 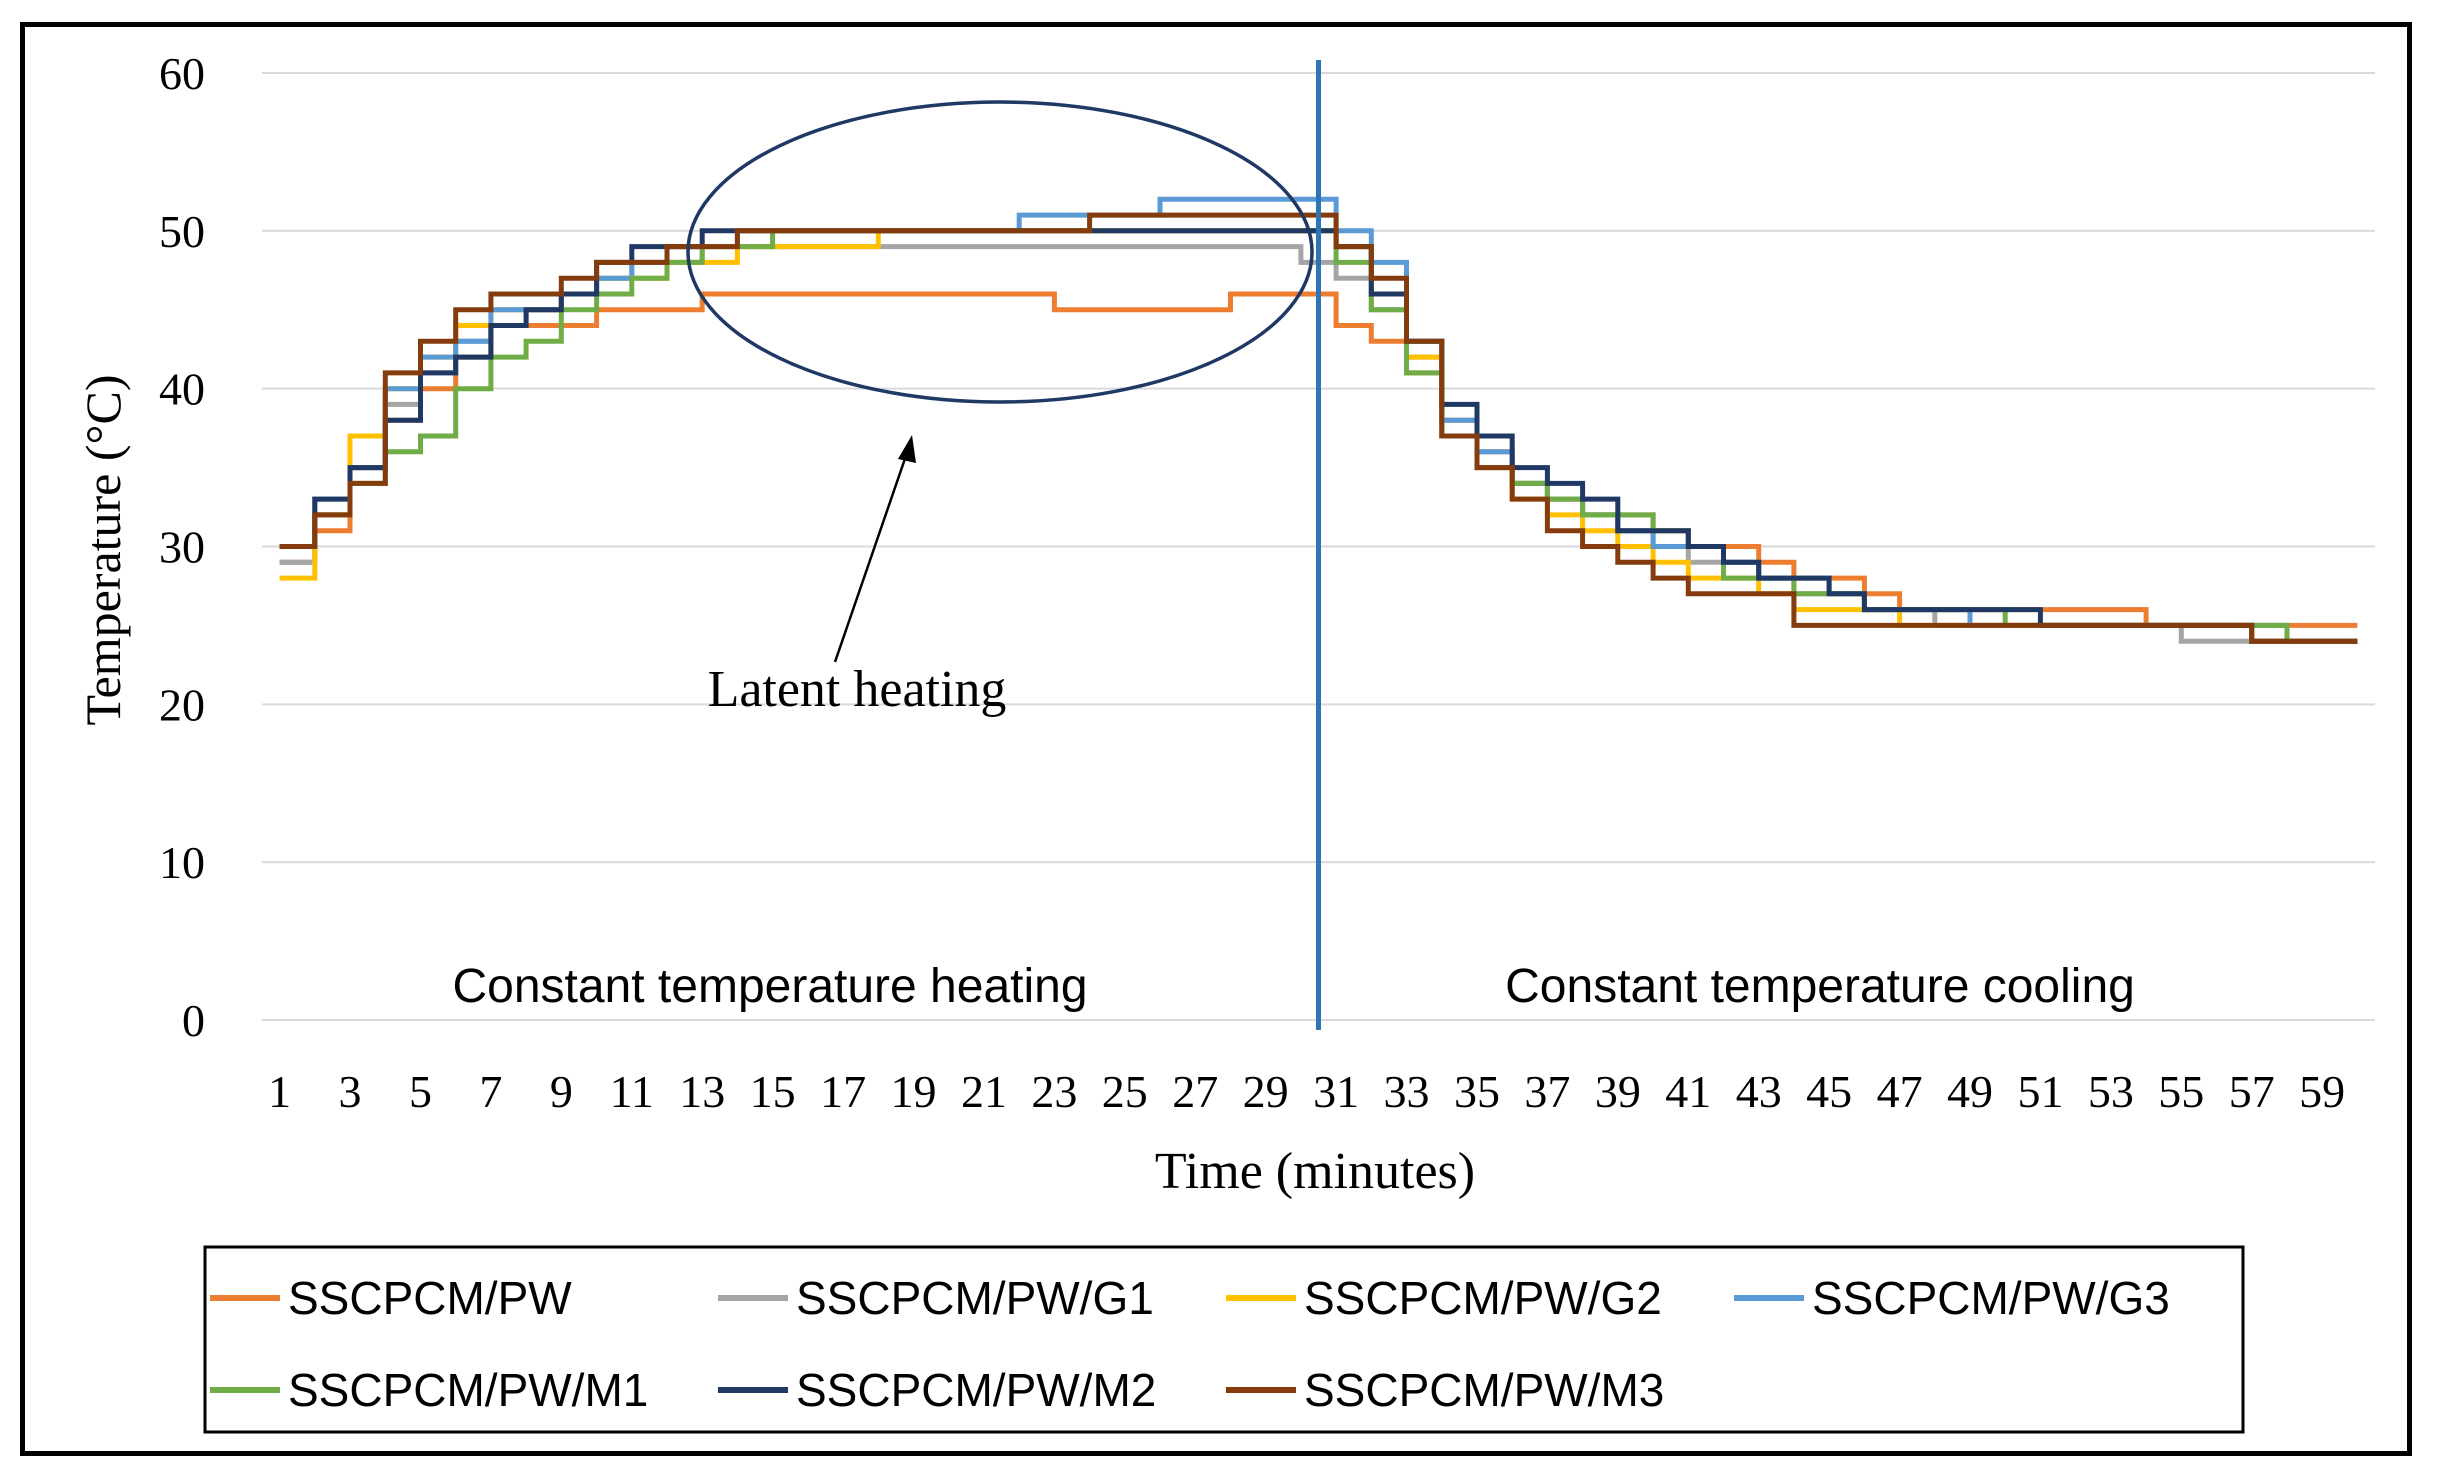 What do you see at coordinates (1900, 1091) in the screenshot?
I see `x-tick-label: 47` at bounding box center [1900, 1091].